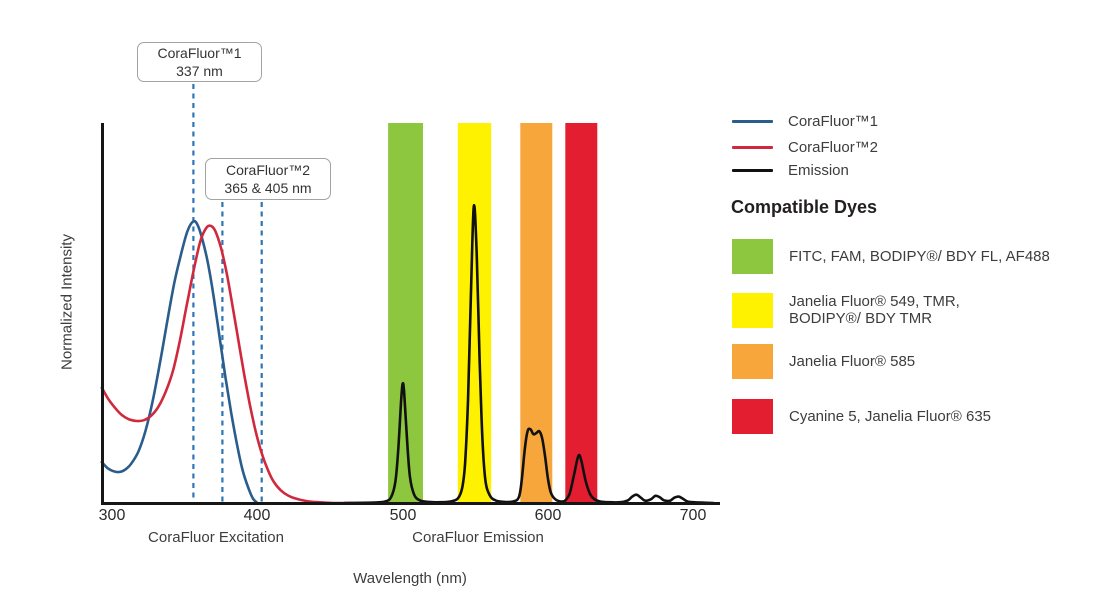 The image size is (1110, 612). I want to click on legend-label: CoraFluor™2, so click(833, 147).